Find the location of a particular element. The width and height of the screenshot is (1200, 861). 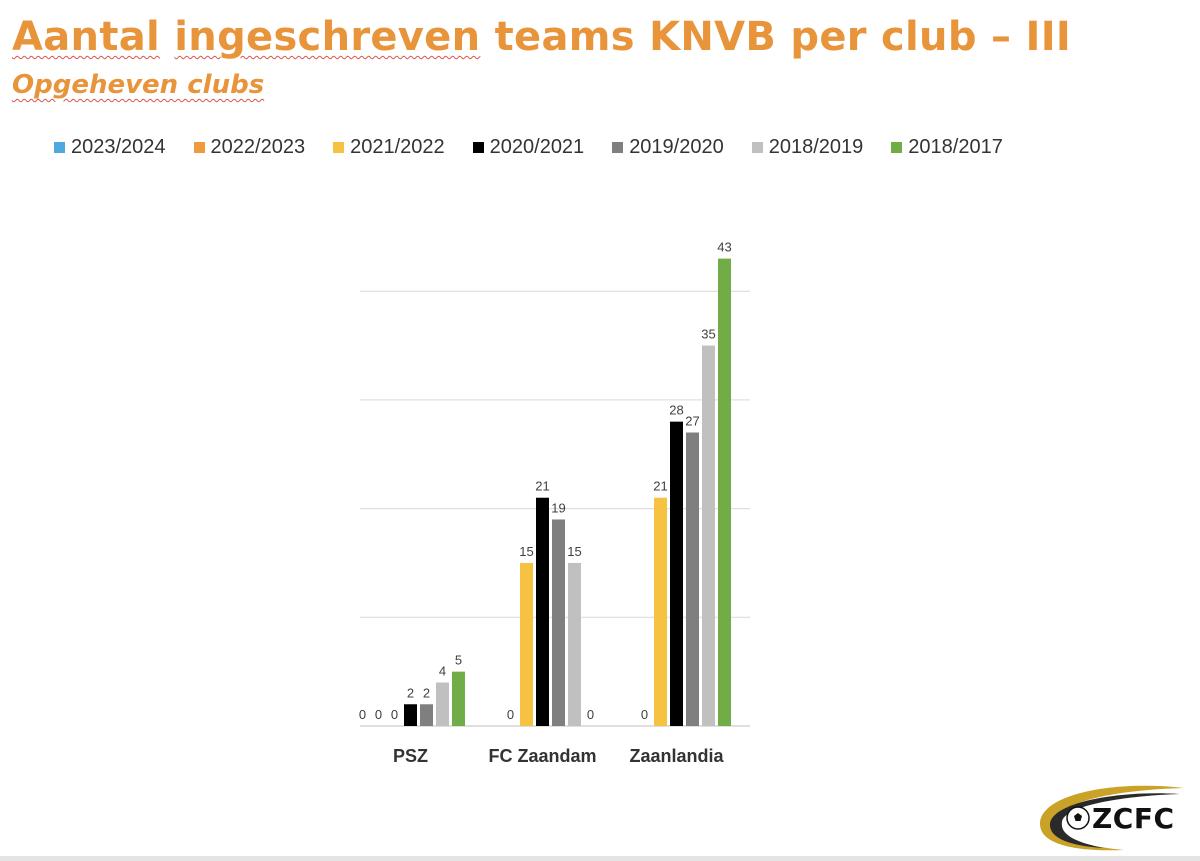

legend-item: 2019/2020 is located at coordinates (668, 147).